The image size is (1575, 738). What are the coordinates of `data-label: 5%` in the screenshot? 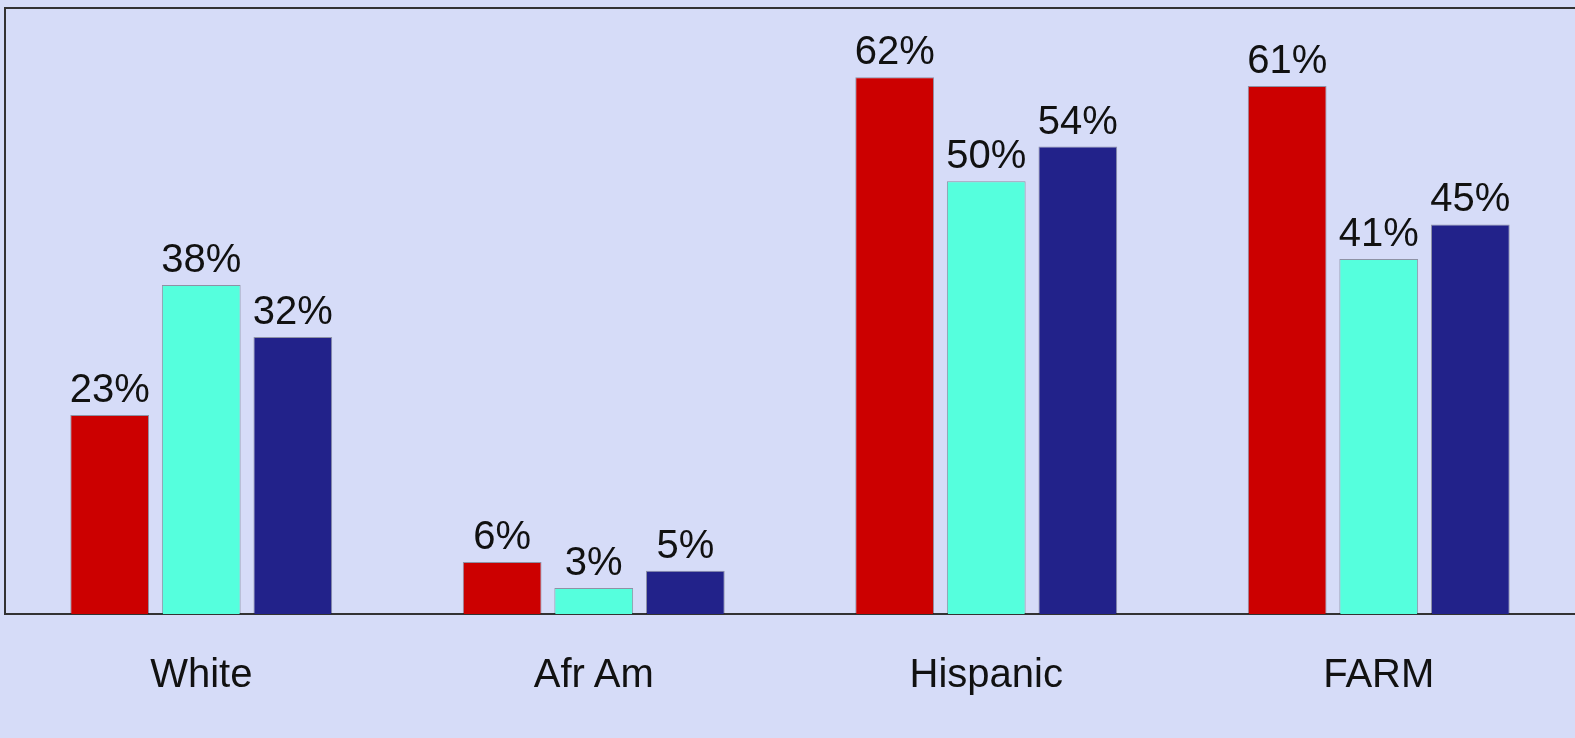 It's located at (685, 543).